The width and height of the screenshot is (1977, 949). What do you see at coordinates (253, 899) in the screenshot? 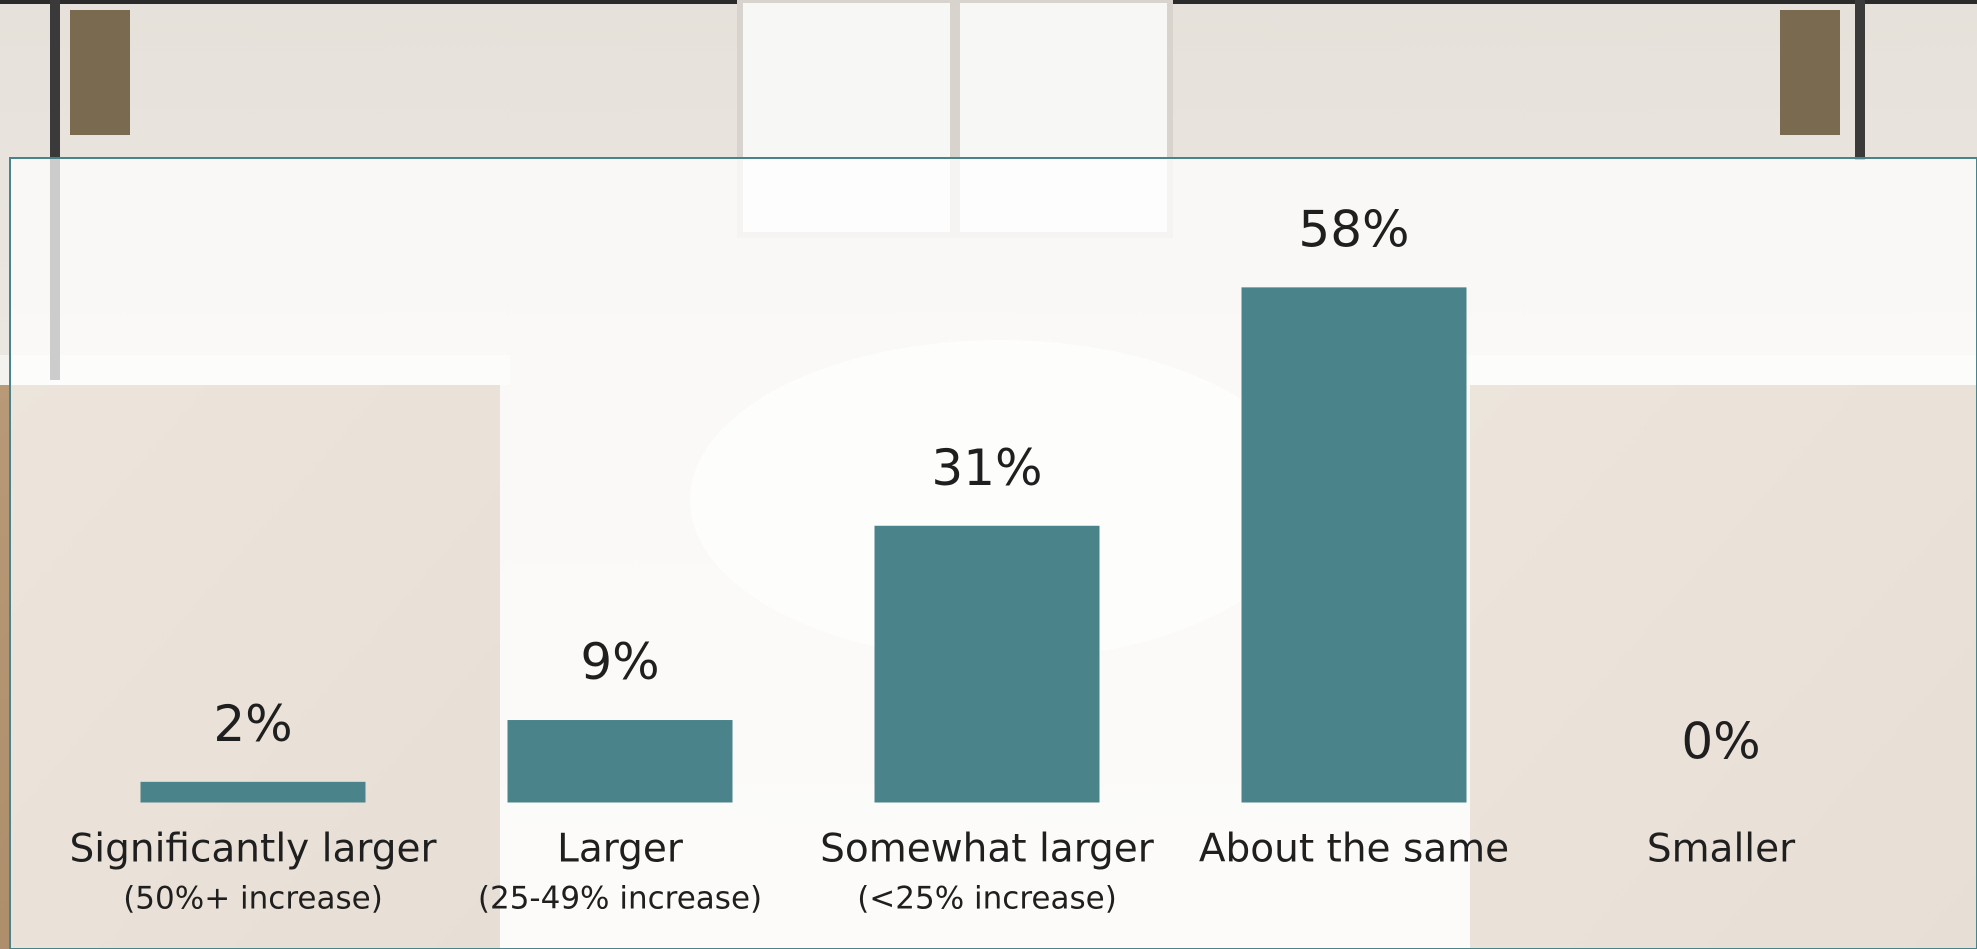
I see `x-tick-sublabel: (50%+ increase)` at bounding box center [253, 899].